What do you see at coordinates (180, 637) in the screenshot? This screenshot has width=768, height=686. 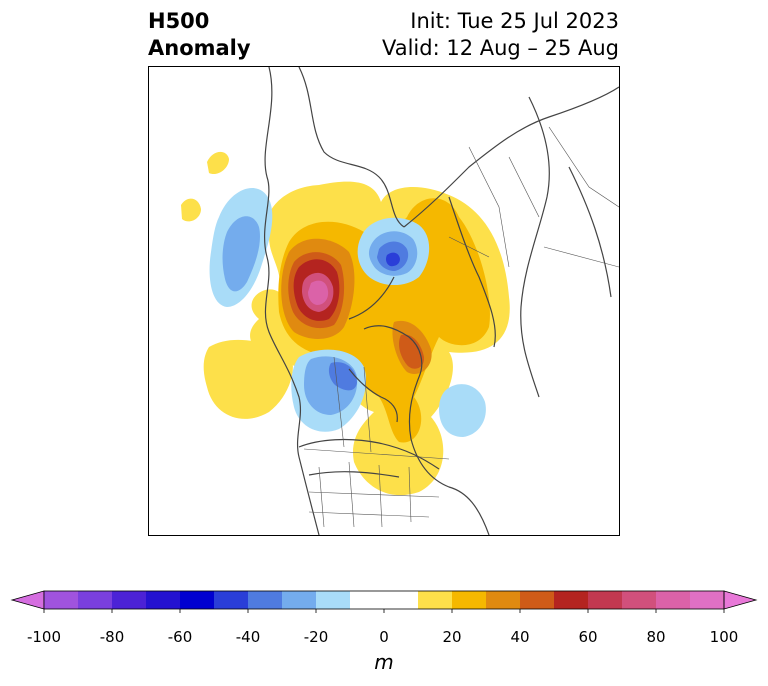 I see `colorbar-tick-label: -60` at bounding box center [180, 637].